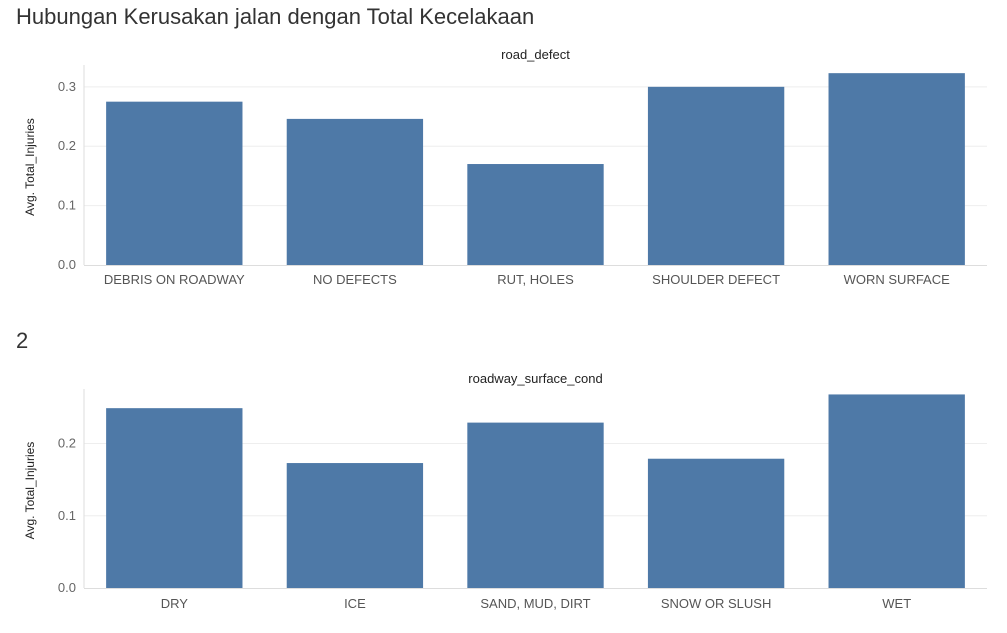 Image resolution: width=1007 pixels, height=633 pixels. Describe the element at coordinates (67, 145) in the screenshot. I see `chart-0-y-tick-label: 0.2` at that location.